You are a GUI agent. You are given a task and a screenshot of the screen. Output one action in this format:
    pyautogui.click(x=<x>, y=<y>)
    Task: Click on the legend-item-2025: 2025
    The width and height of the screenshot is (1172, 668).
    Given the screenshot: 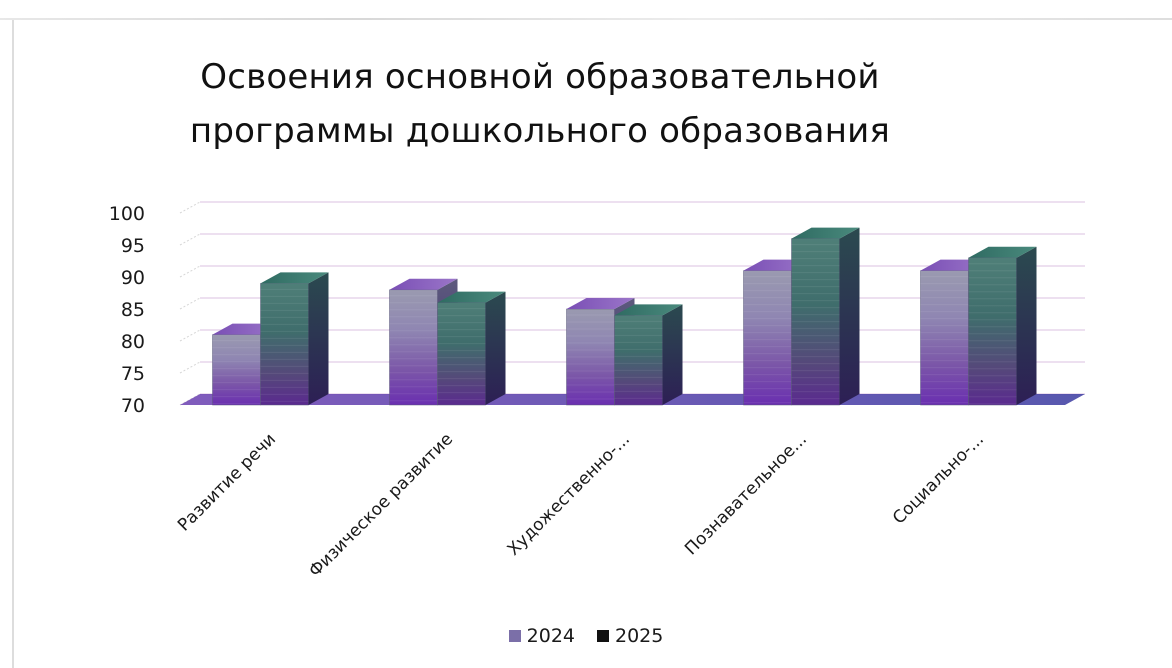 What is the action you would take?
    pyautogui.click(x=630, y=636)
    